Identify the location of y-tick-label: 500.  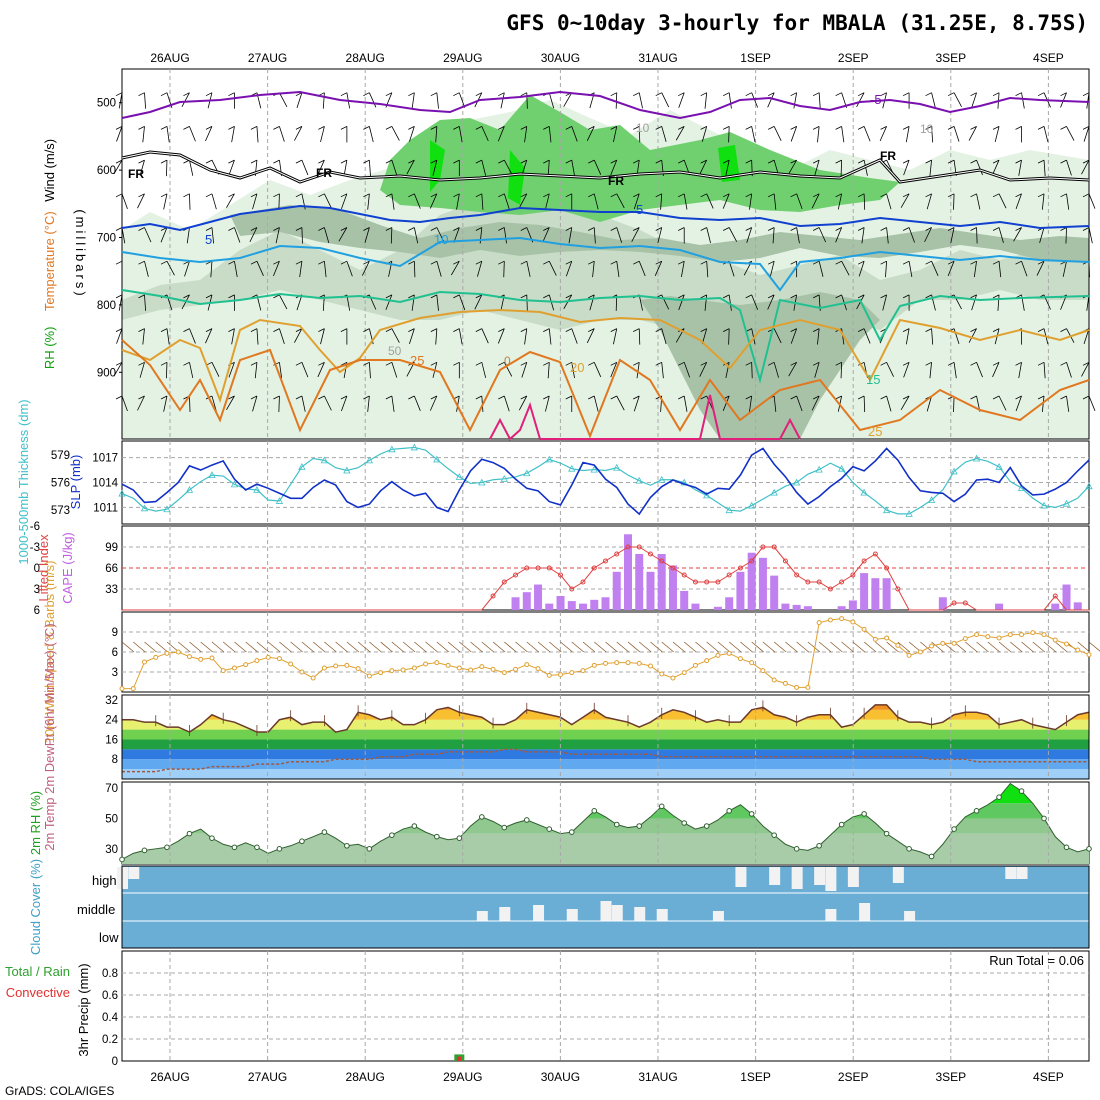
(106, 104).